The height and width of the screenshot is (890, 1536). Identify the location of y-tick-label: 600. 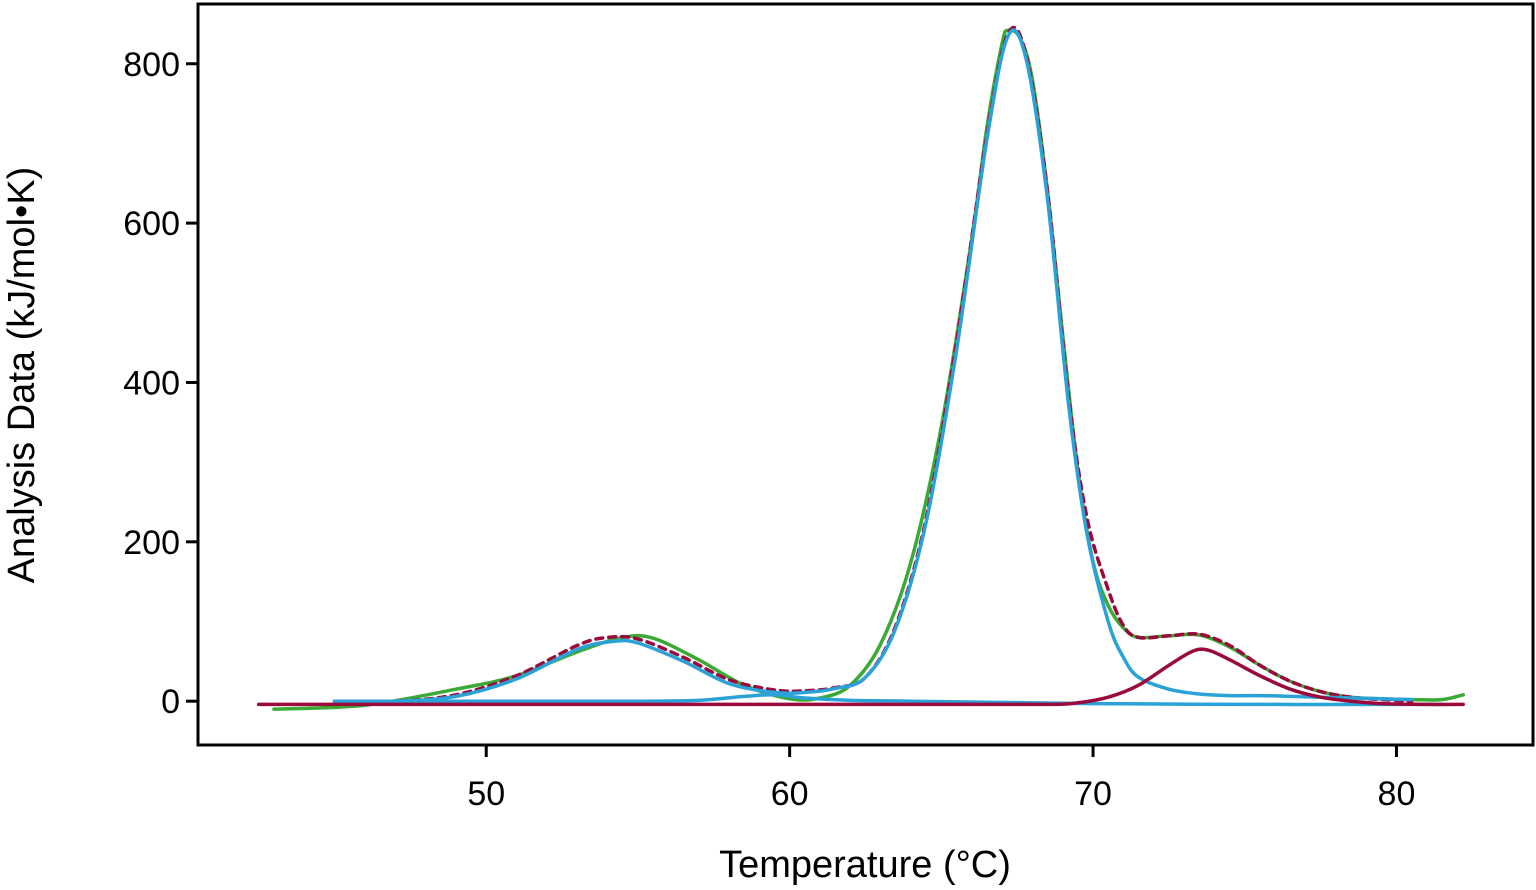
(151, 224).